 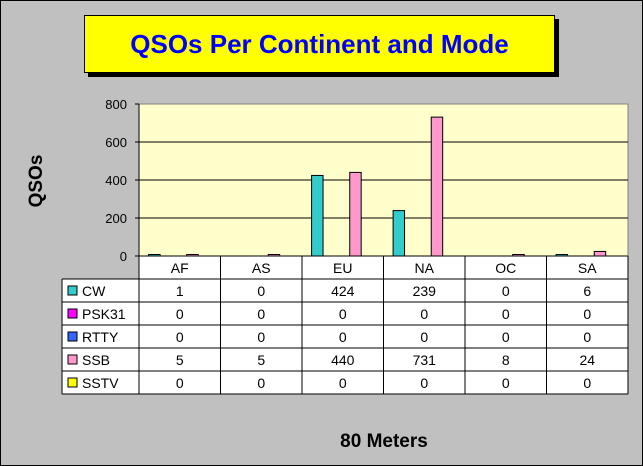 I want to click on data-label-sstv-eu: 0, so click(x=343, y=383).